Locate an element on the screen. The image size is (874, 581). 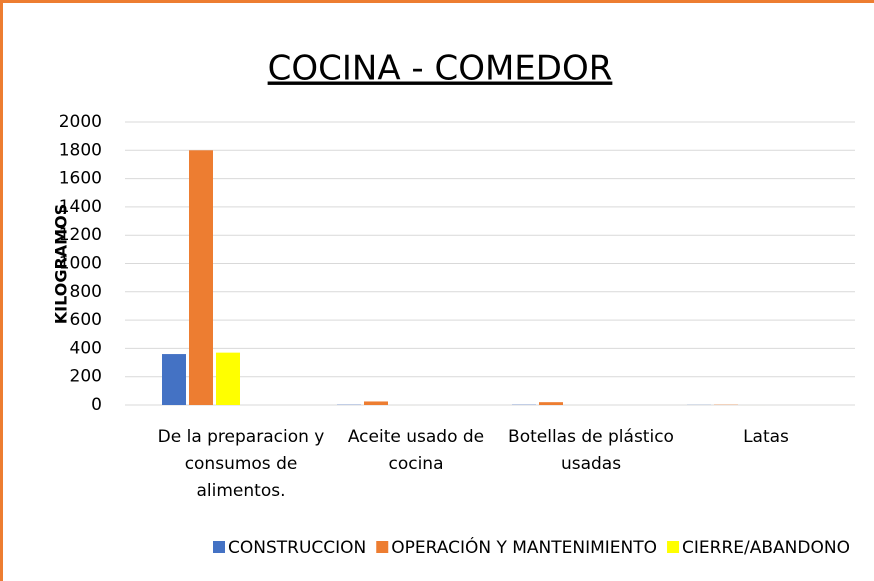
y-tick-label: 1800 is located at coordinates (80, 150).